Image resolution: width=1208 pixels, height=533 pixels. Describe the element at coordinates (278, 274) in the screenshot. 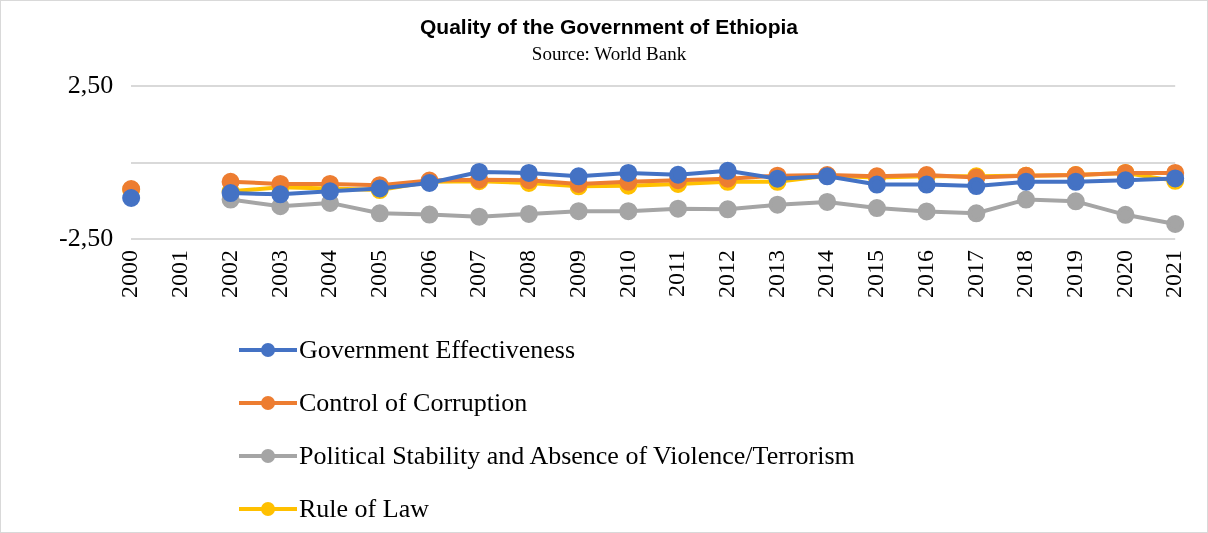

I see `x-tick-label: 2003` at that location.